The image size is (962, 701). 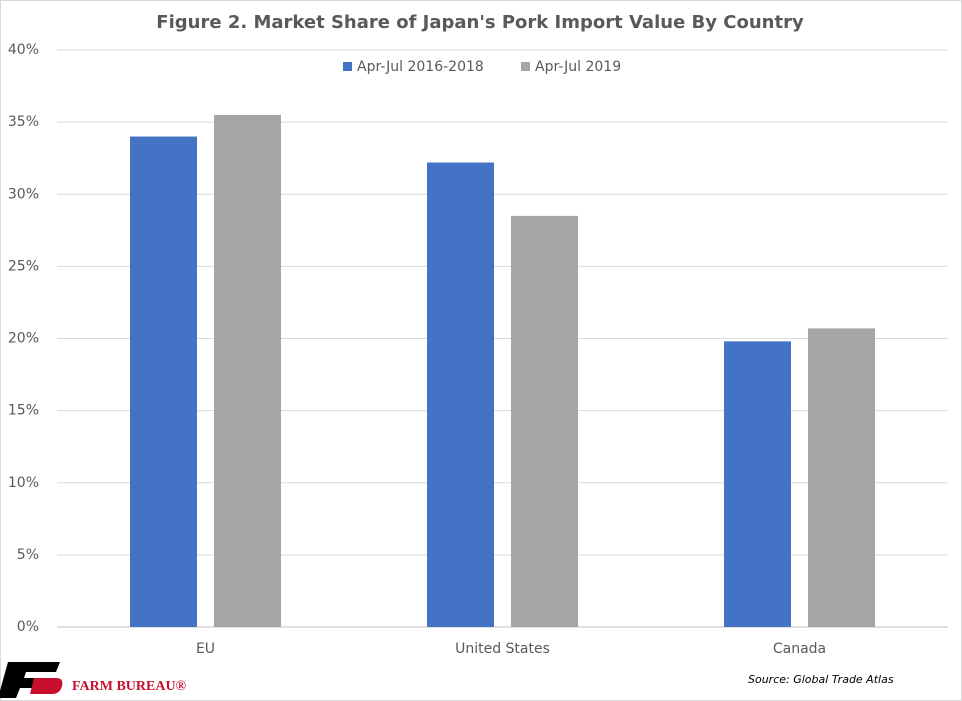 I want to click on y-tick-label: 35%, so click(x=23, y=122).